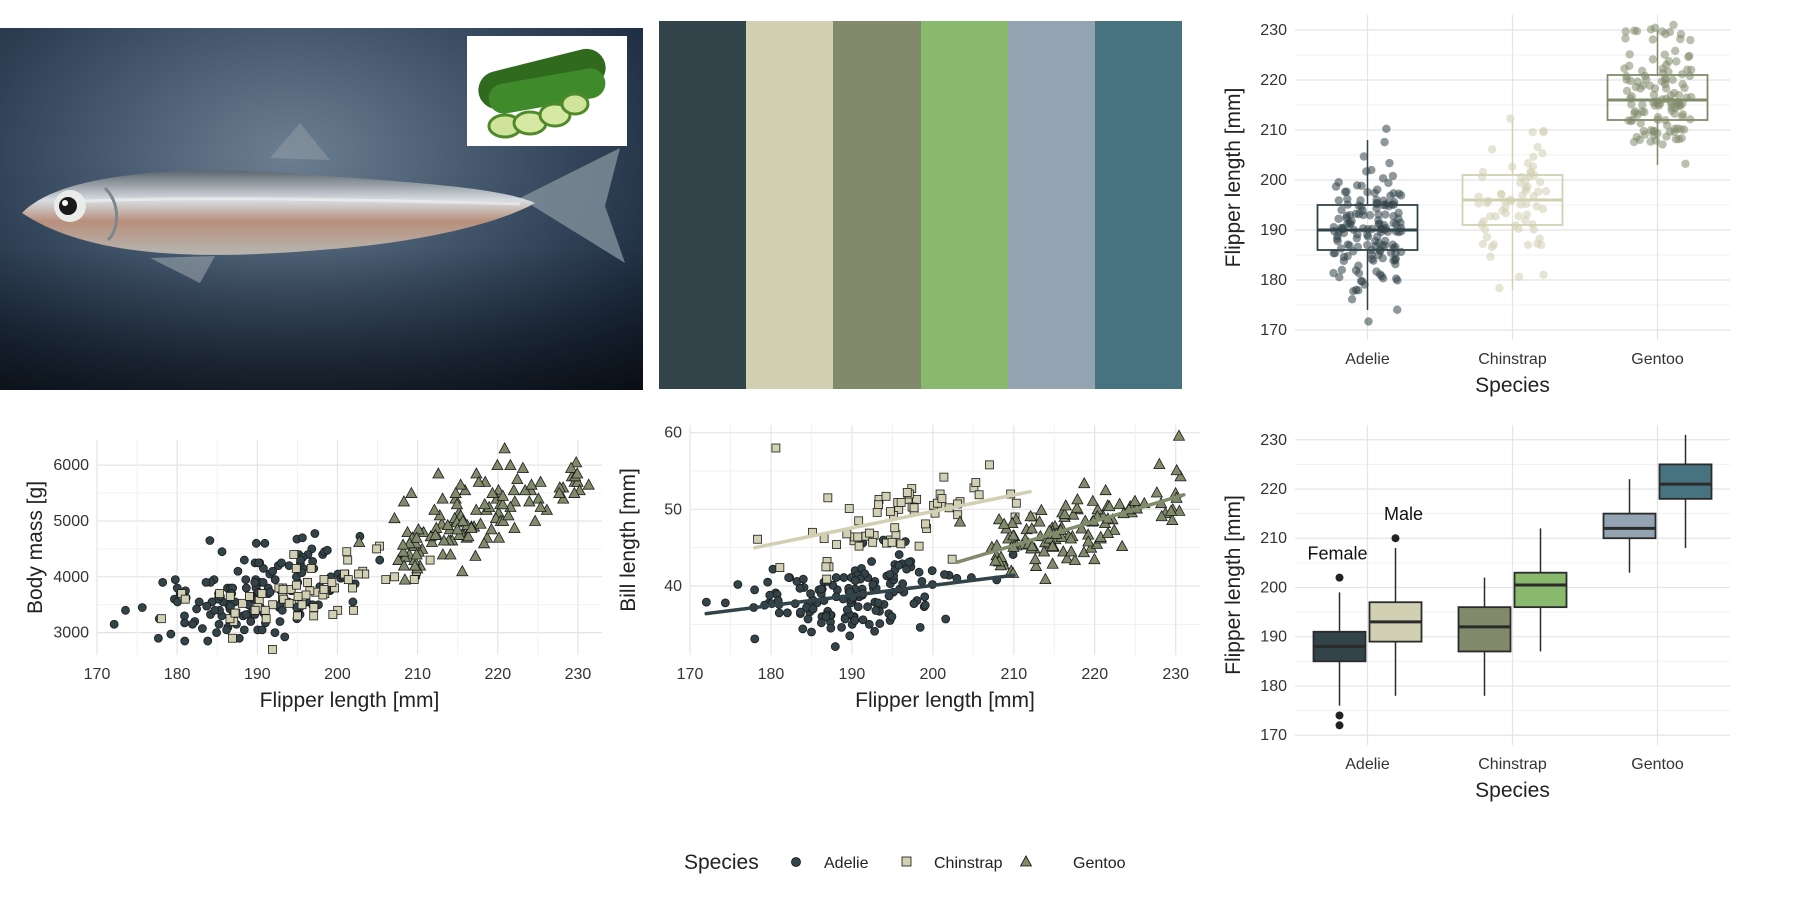 The height and width of the screenshot is (901, 1810). What do you see at coordinates (1657, 764) in the screenshot?
I see `x-tick-label: Gentoo` at bounding box center [1657, 764].